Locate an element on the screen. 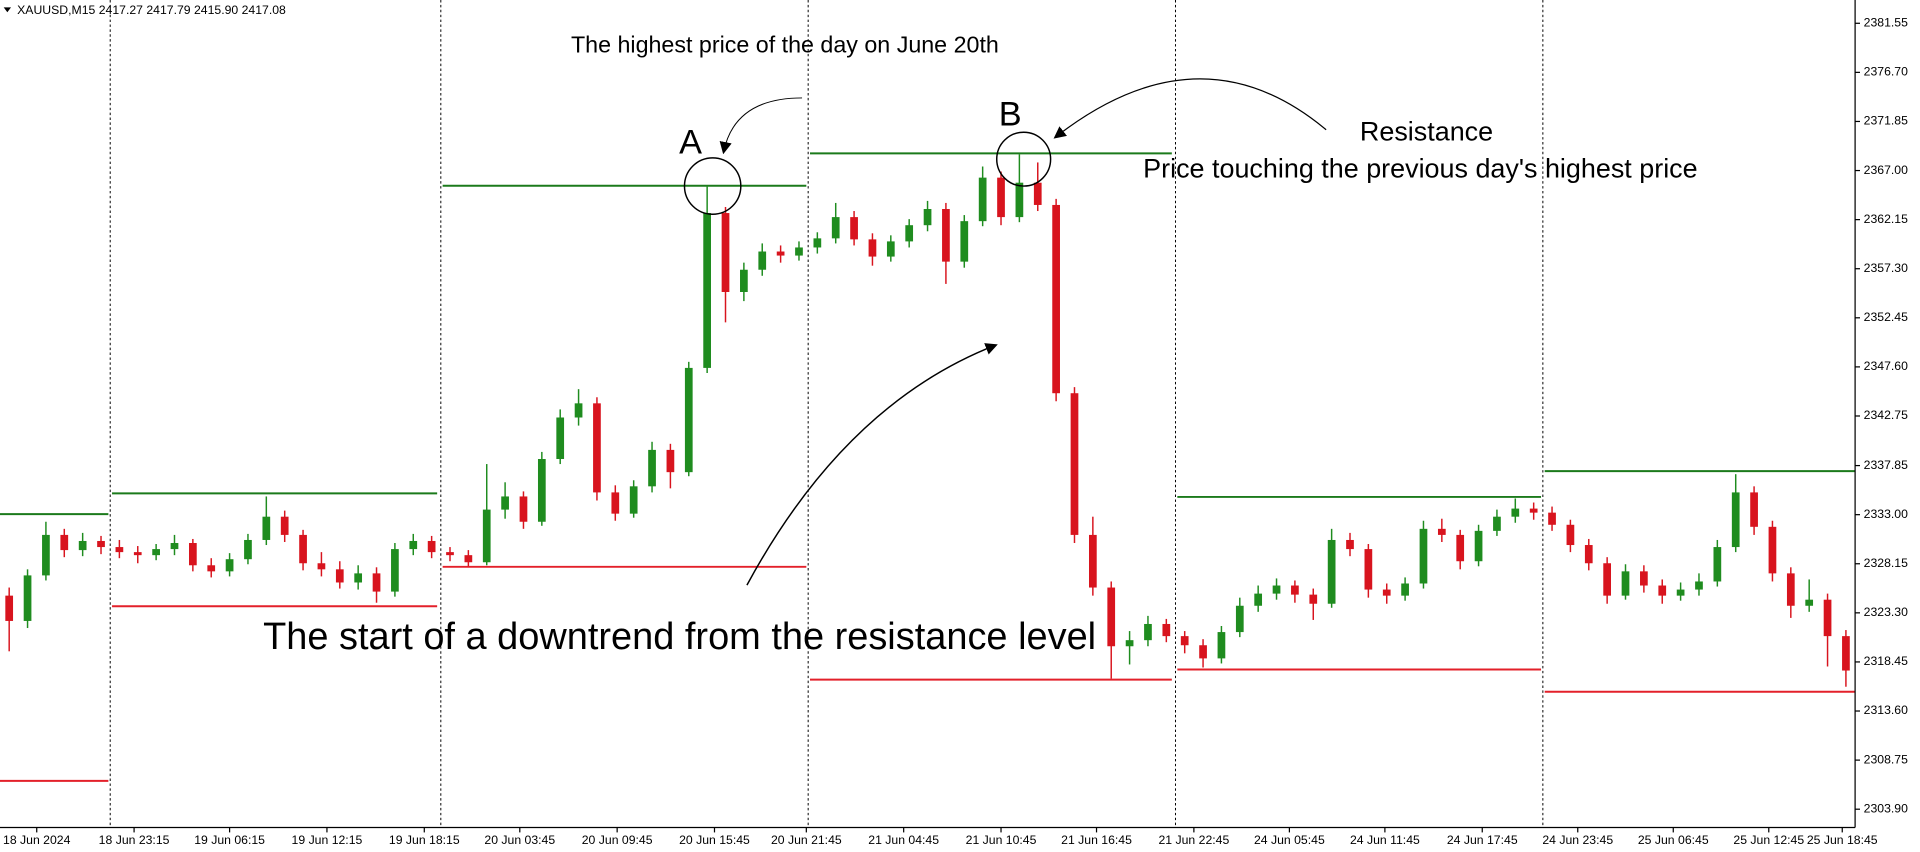 The image size is (1920, 852). annotation: B is located at coordinates (1010, 114).